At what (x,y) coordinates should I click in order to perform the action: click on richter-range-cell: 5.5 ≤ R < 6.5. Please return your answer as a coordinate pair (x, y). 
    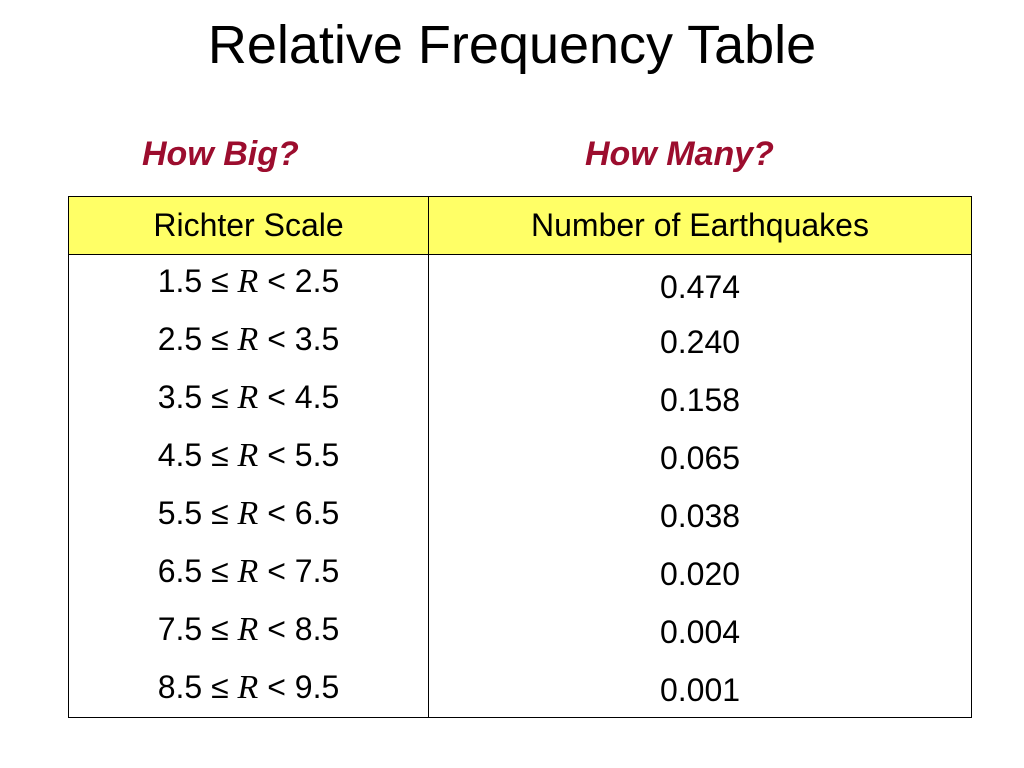
    Looking at the image, I should click on (248, 516).